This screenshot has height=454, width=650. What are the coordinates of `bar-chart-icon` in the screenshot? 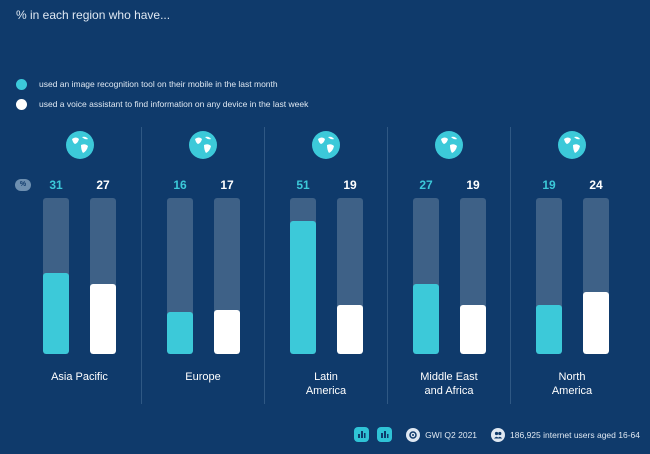 It's located at (362, 434).